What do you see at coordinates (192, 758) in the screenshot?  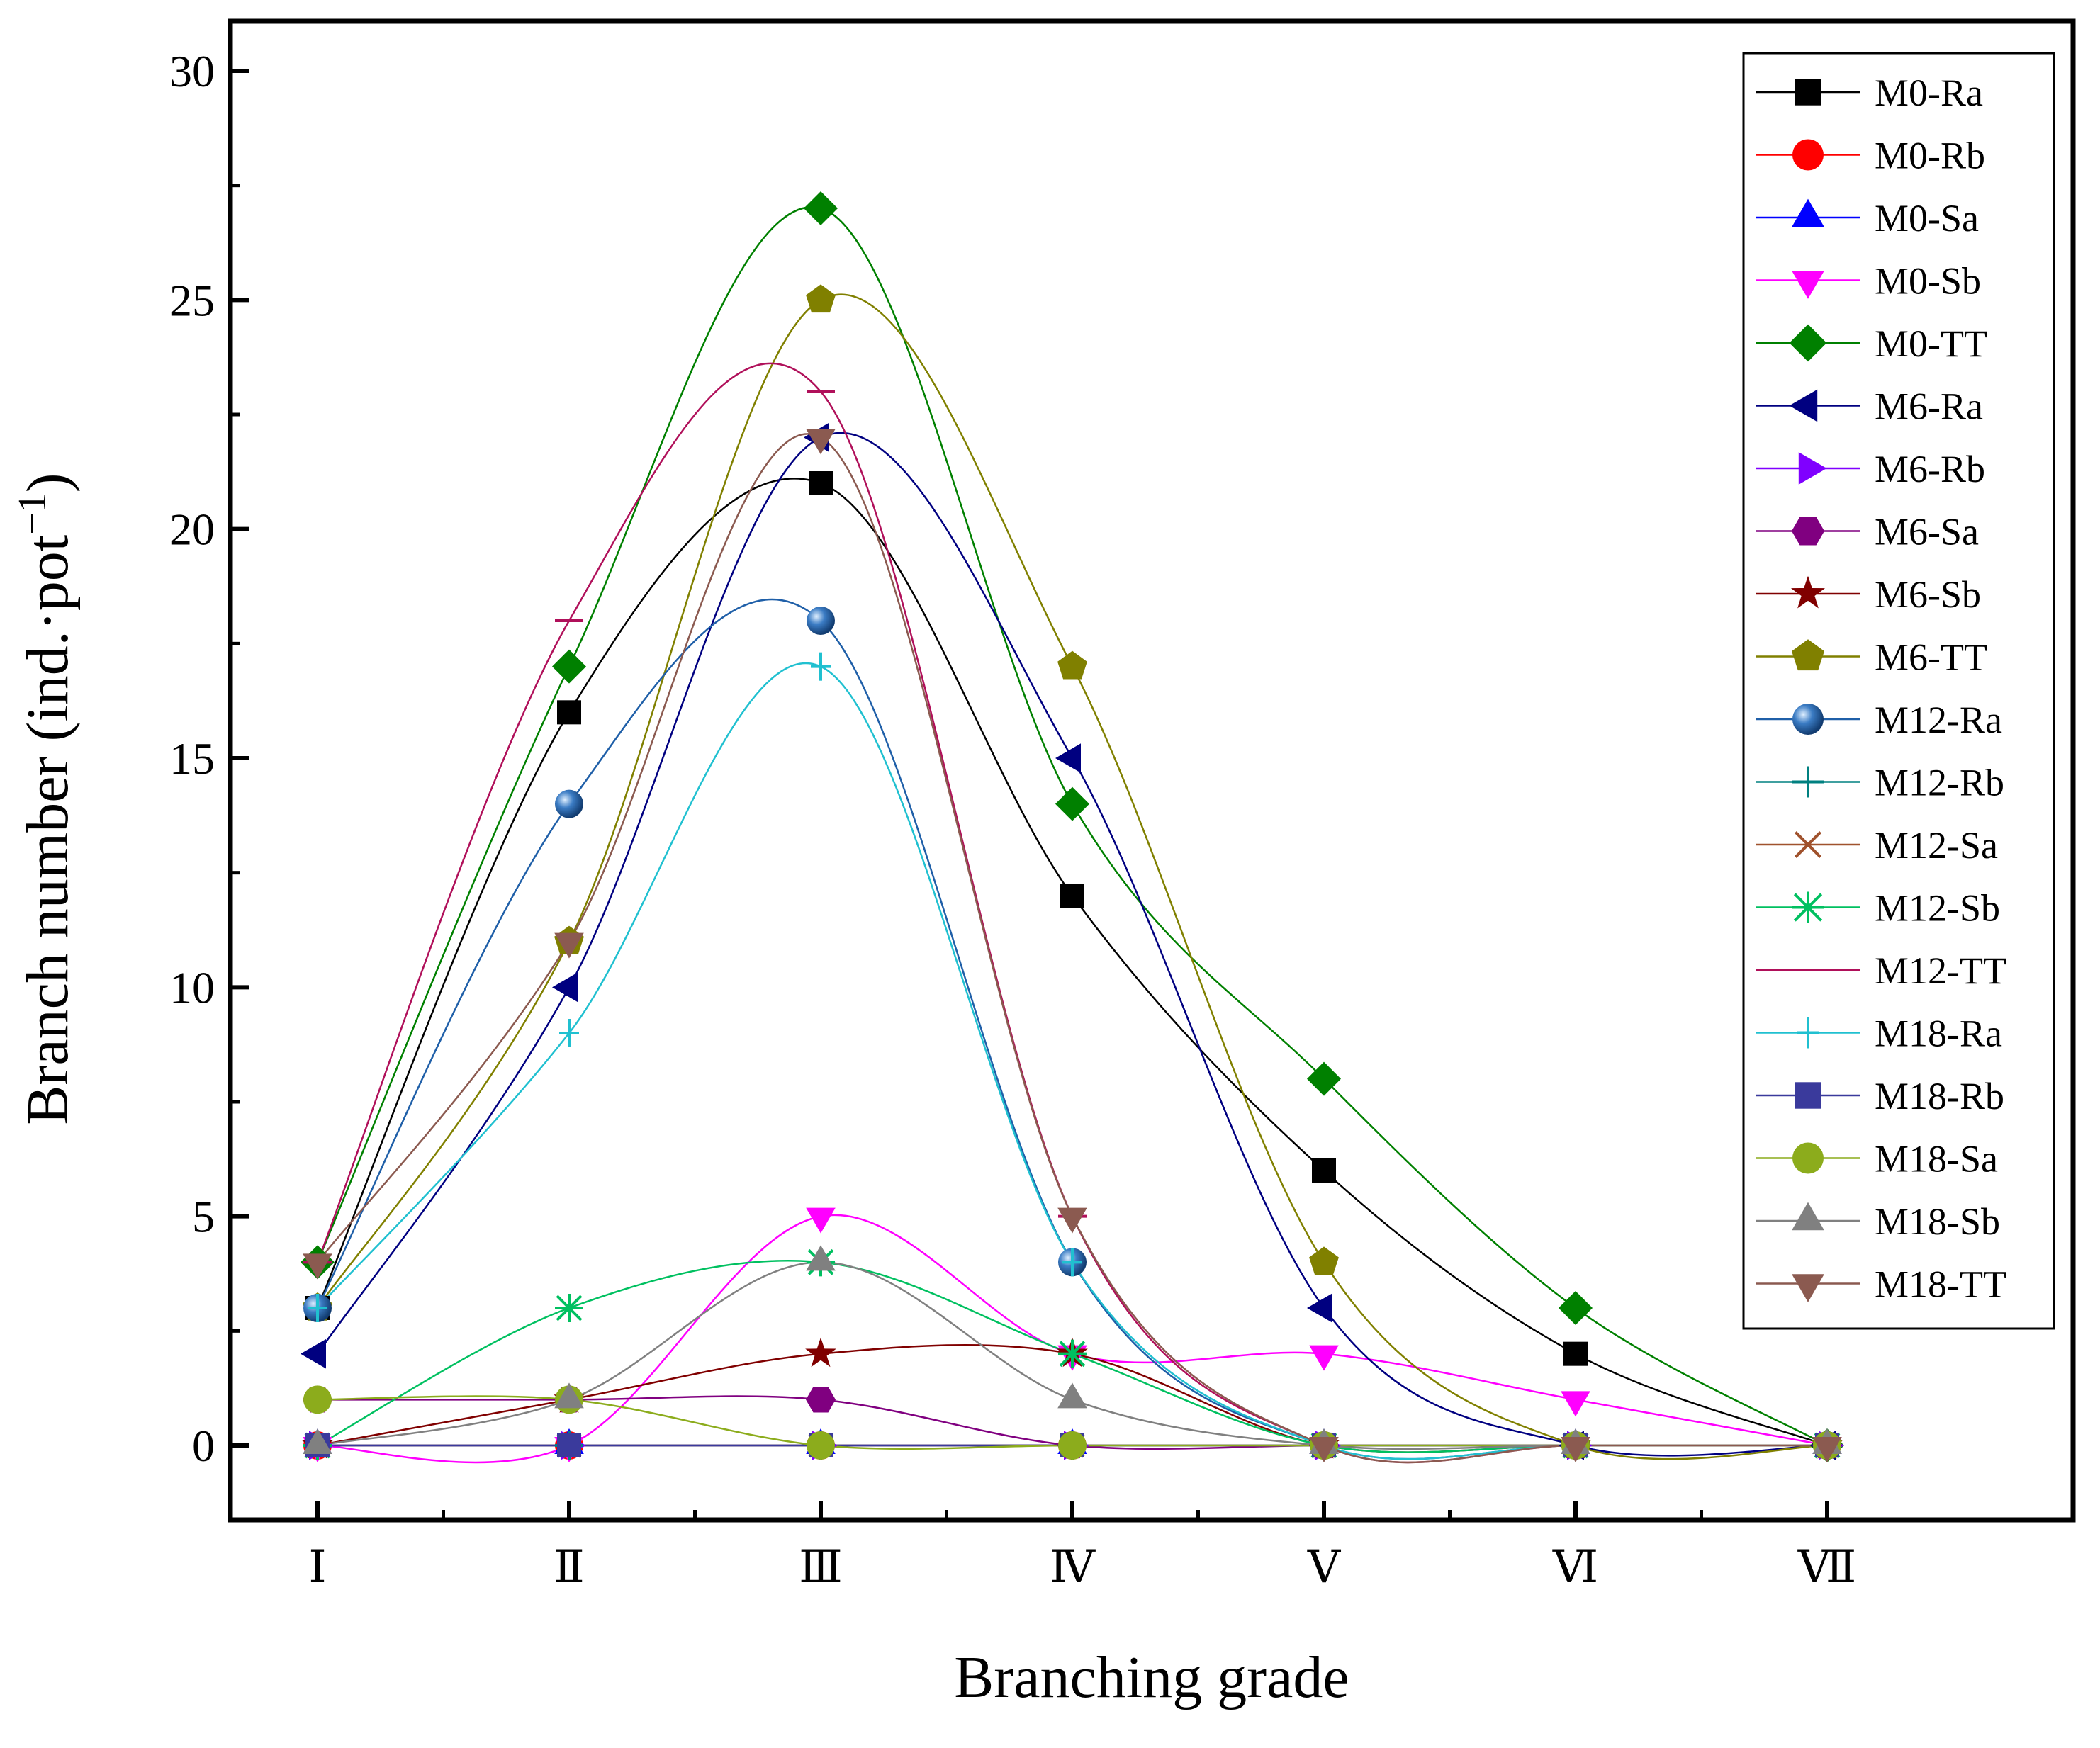 I see `y-tick-label: 15` at bounding box center [192, 758].